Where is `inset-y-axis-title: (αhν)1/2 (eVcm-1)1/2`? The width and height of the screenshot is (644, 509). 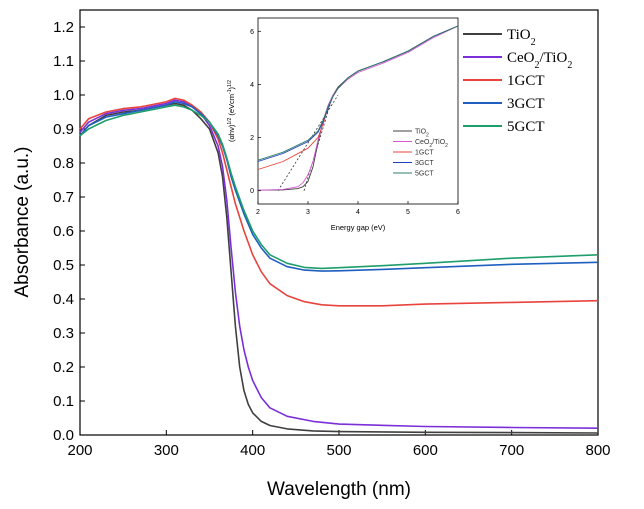 inset-y-axis-title: (αhν)1/2 (eVcm-1)1/2 is located at coordinates (231, 111).